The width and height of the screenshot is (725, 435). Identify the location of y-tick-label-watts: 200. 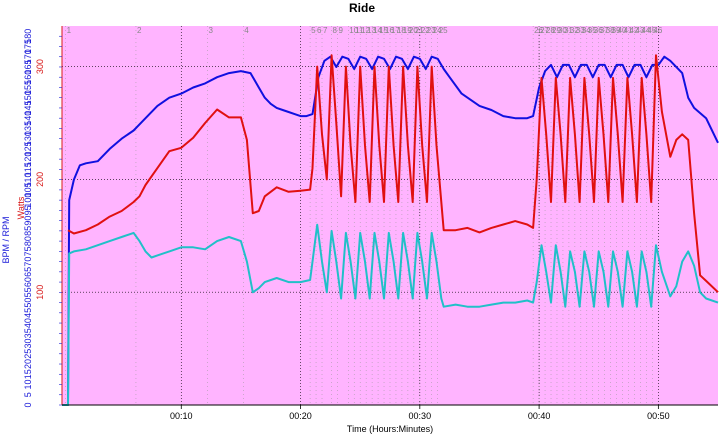
(40, 179).